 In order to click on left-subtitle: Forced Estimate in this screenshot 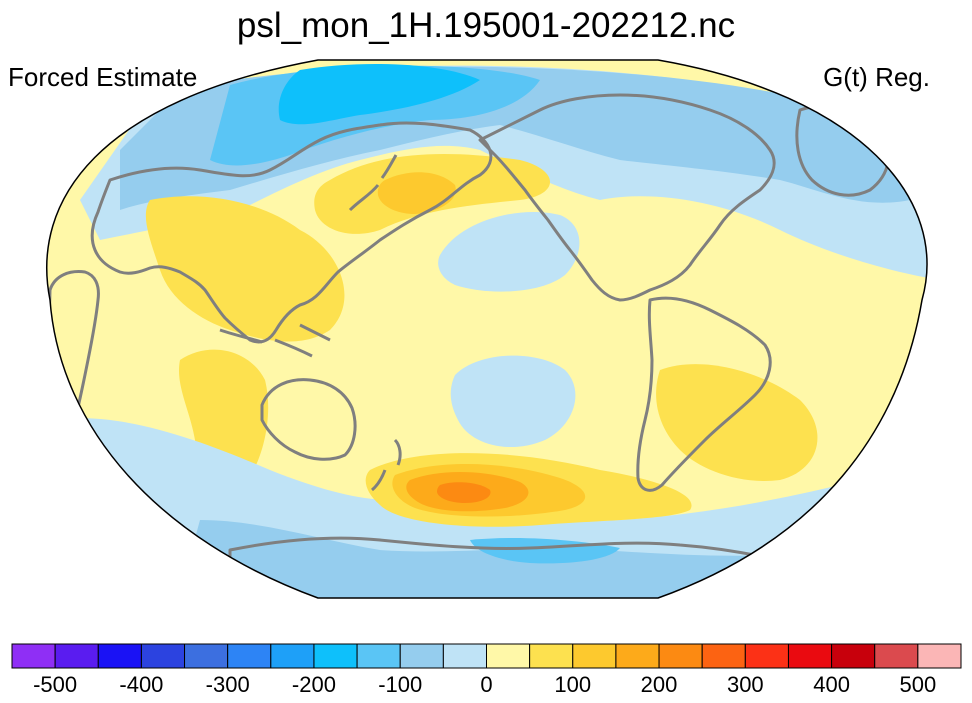, I will do `click(103, 77)`.